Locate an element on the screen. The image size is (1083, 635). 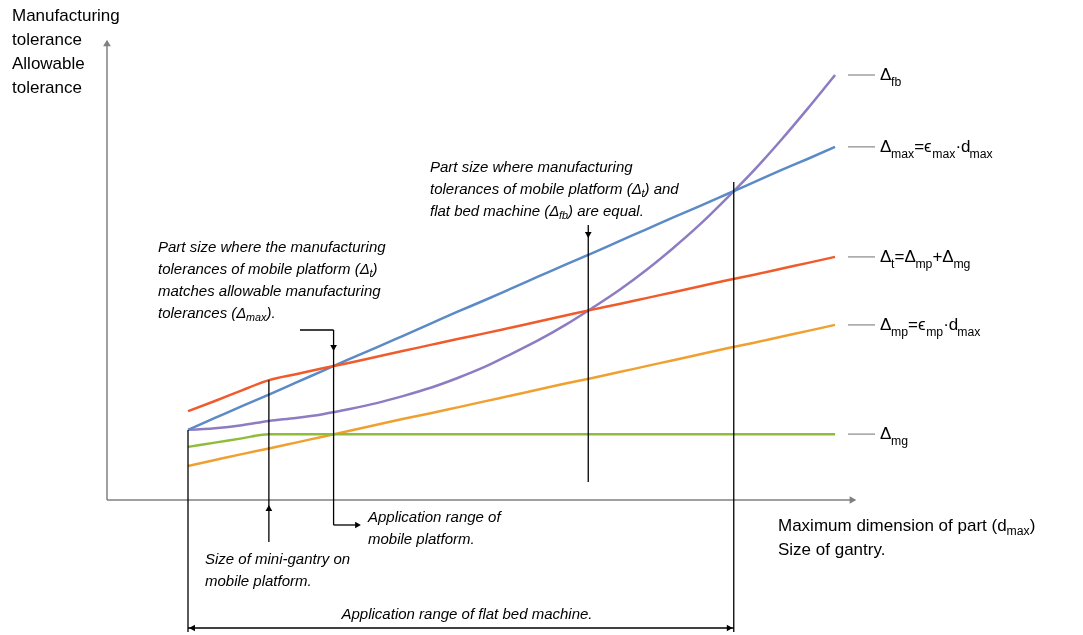
text: Application range of mobile platform. is located at coordinates (435, 527).